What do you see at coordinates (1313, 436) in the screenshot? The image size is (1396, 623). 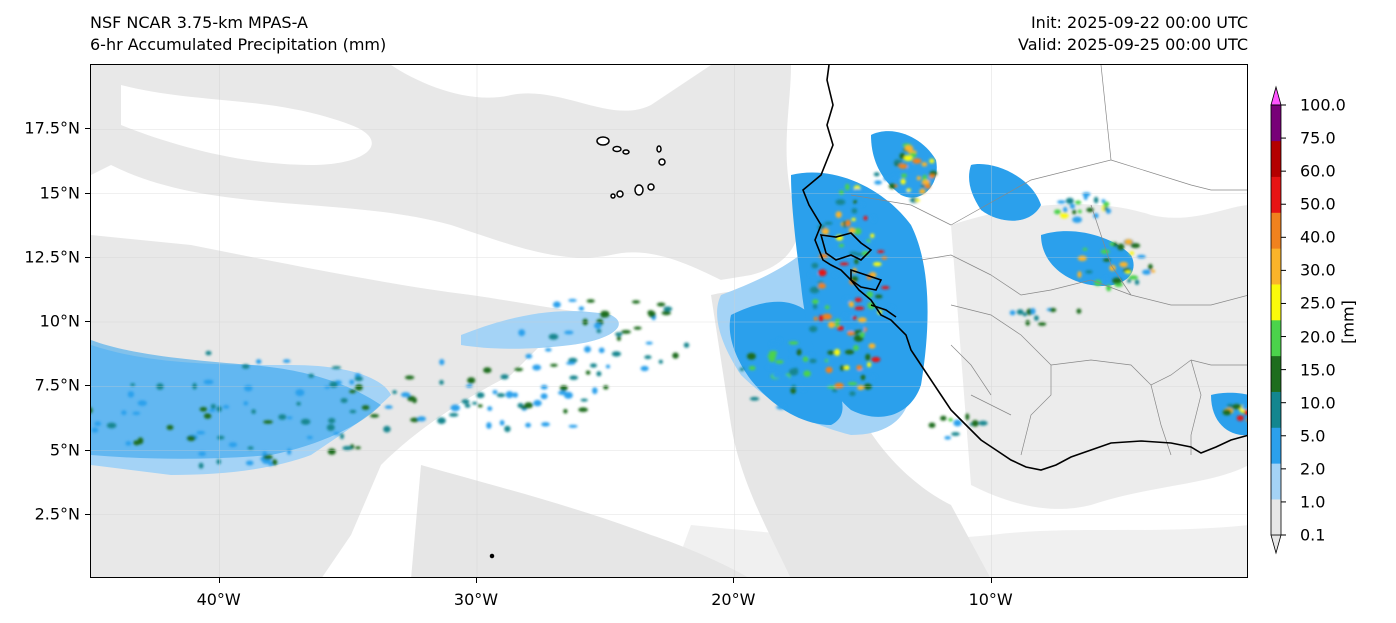 I see `colorbar-level-label: 5.0` at bounding box center [1313, 436].